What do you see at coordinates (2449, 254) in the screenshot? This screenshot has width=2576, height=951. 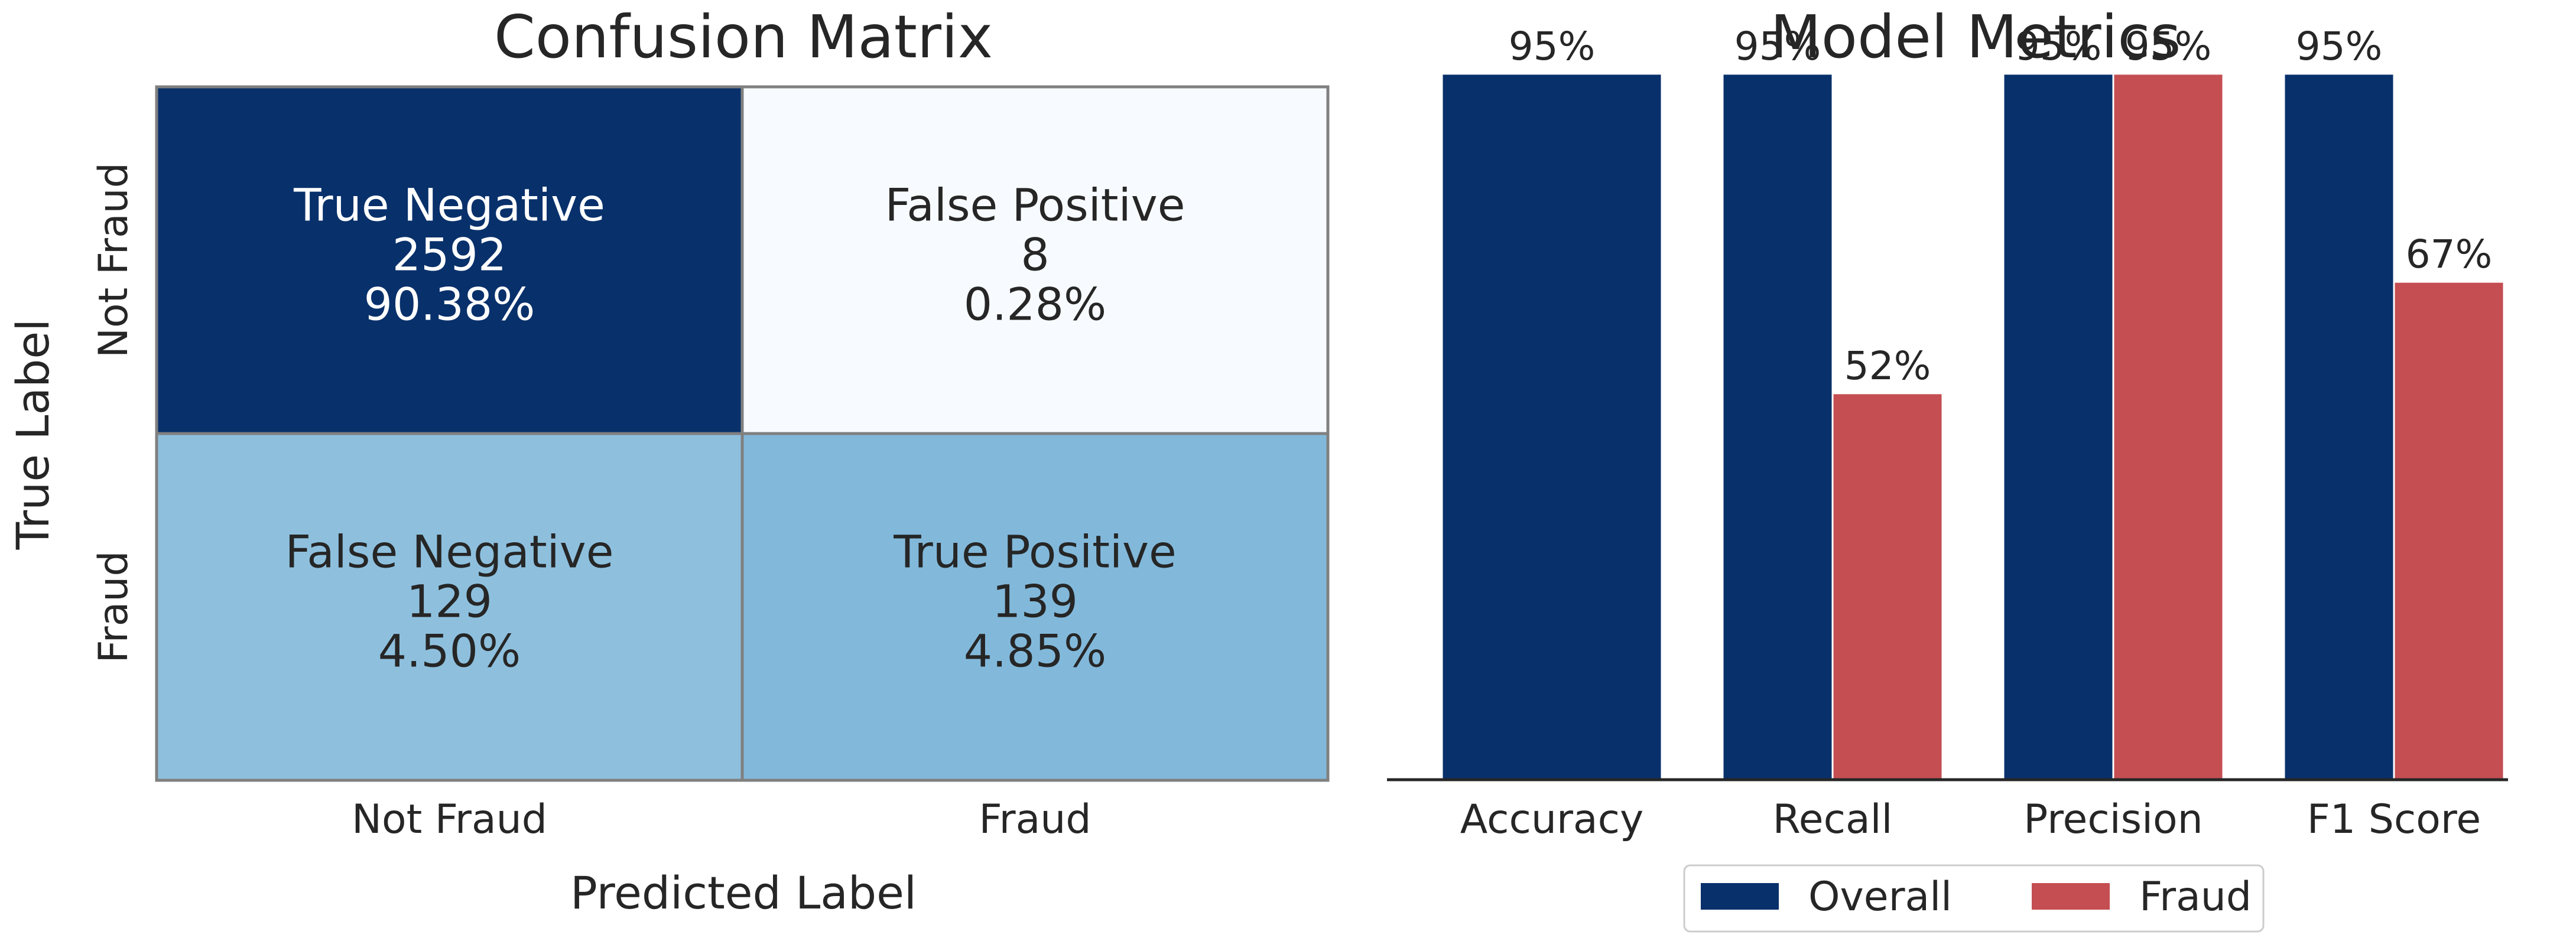 I see `bar-value-label: 67%` at bounding box center [2449, 254].